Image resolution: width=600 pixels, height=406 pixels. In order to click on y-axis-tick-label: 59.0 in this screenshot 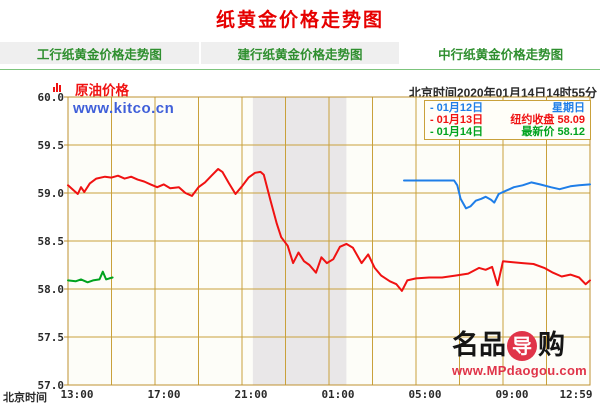, I will do `click(51, 193)`.